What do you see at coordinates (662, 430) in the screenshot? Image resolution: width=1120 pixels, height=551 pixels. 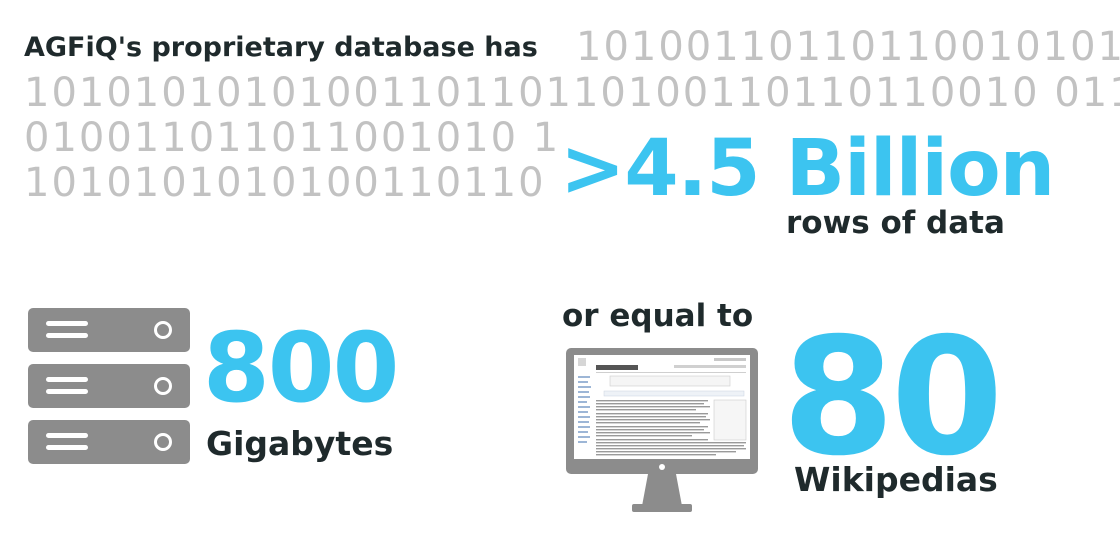 I see `monitor-wikipedia-icon` at bounding box center [662, 430].